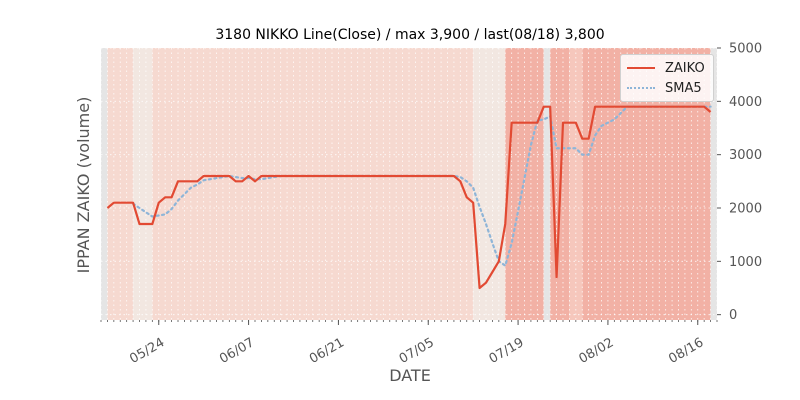  I want to click on legend-item-sma5: SMA5, so click(664, 88).